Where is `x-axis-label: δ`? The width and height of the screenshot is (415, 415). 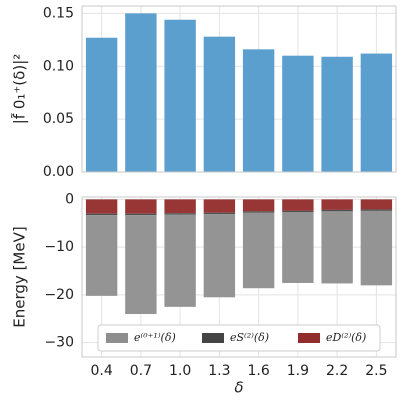
x-axis-label: δ is located at coordinates (238, 388).